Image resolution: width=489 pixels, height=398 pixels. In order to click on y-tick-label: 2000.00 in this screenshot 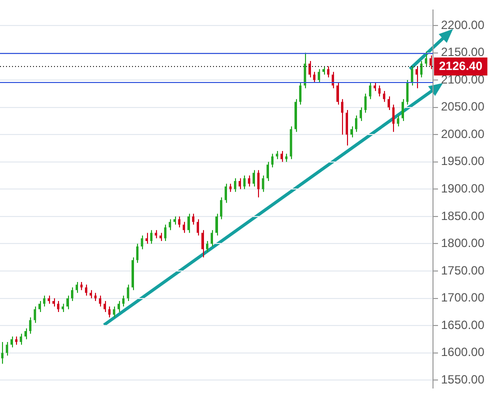, I will do `click(463, 133)`.